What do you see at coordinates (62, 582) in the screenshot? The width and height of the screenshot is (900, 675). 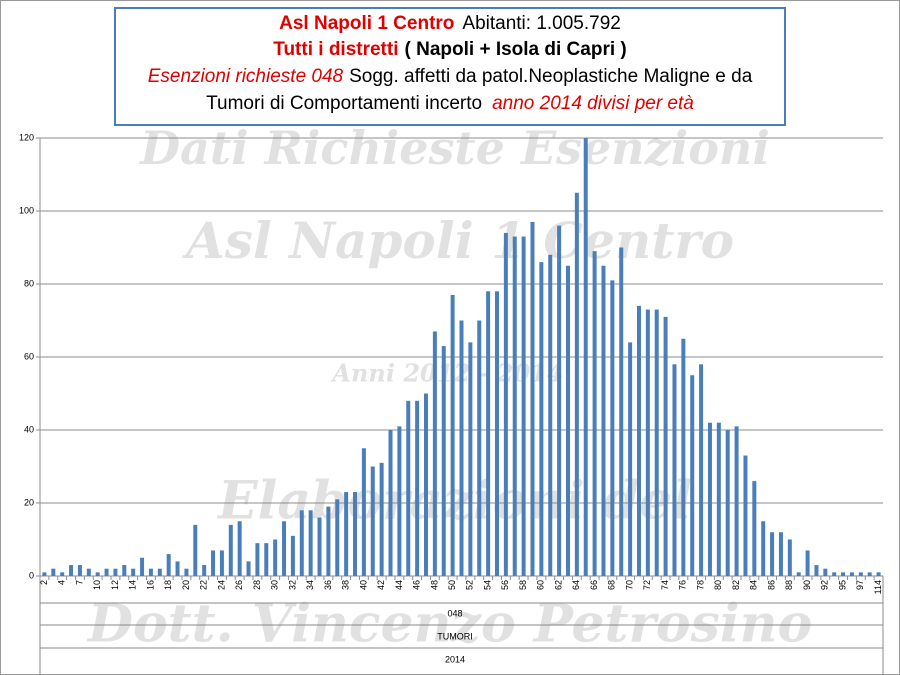 I see `x-tick-label: 4` at bounding box center [62, 582].